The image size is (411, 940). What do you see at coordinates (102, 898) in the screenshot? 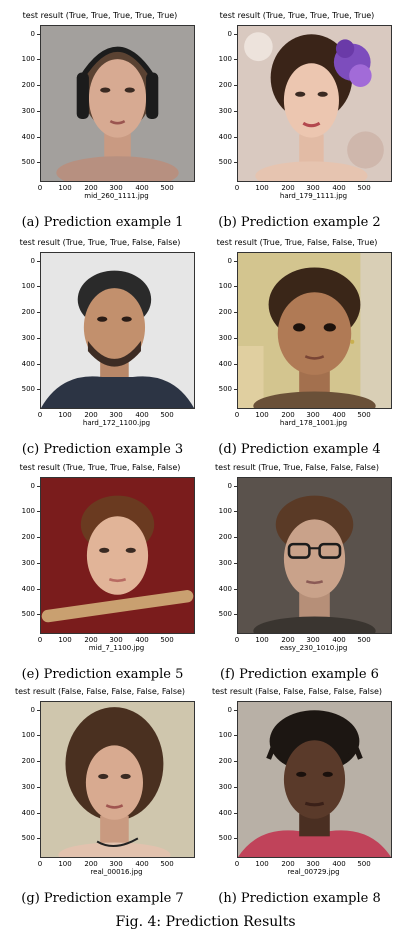
I see `subfigure-caption: (g) Prediction example 7` at bounding box center [102, 898].